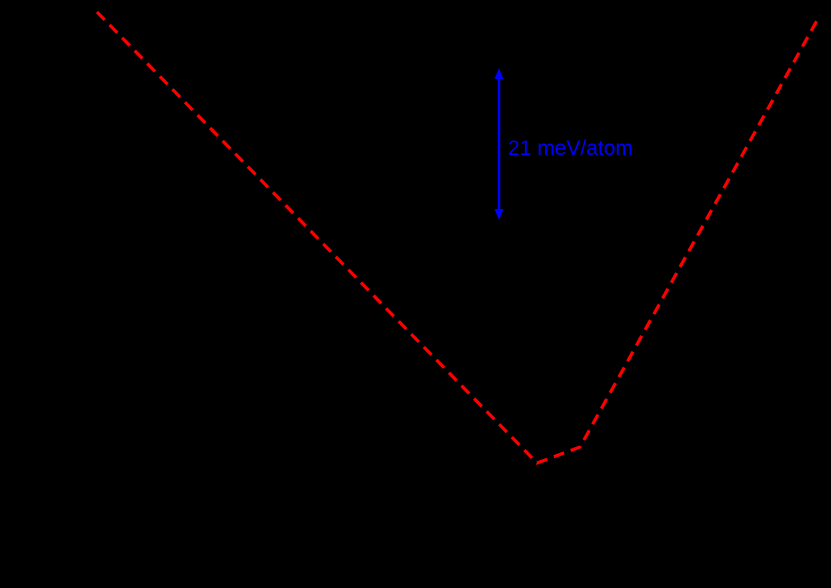 This screenshot has height=588, width=831. What do you see at coordinates (499, 73) in the screenshot?
I see `arrow-head-up-icon` at bounding box center [499, 73].